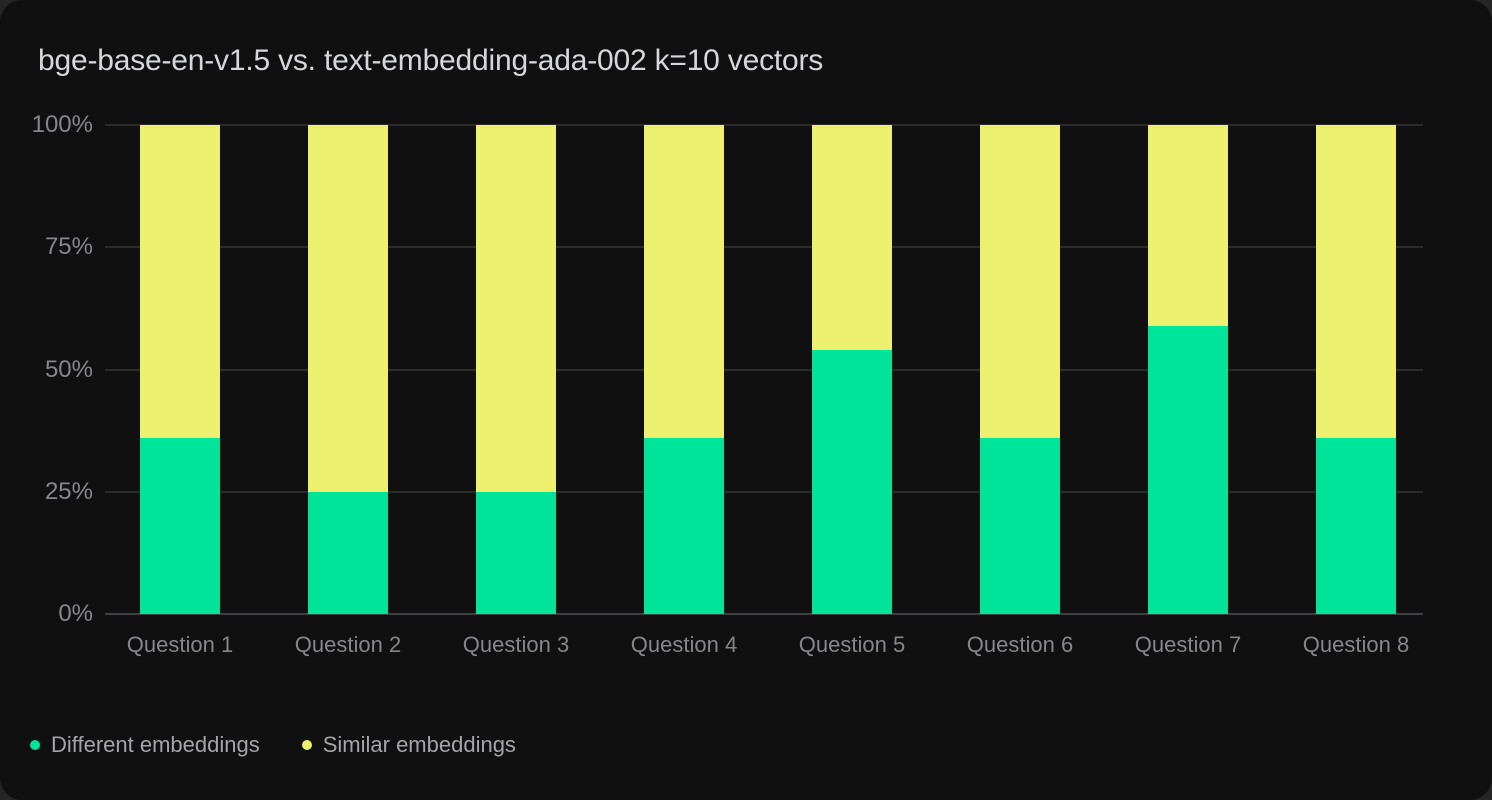 This screenshot has height=800, width=1492. Describe the element at coordinates (1020, 281) in the screenshot. I see `bar-question-6-similar-embeddings-segment` at that location.